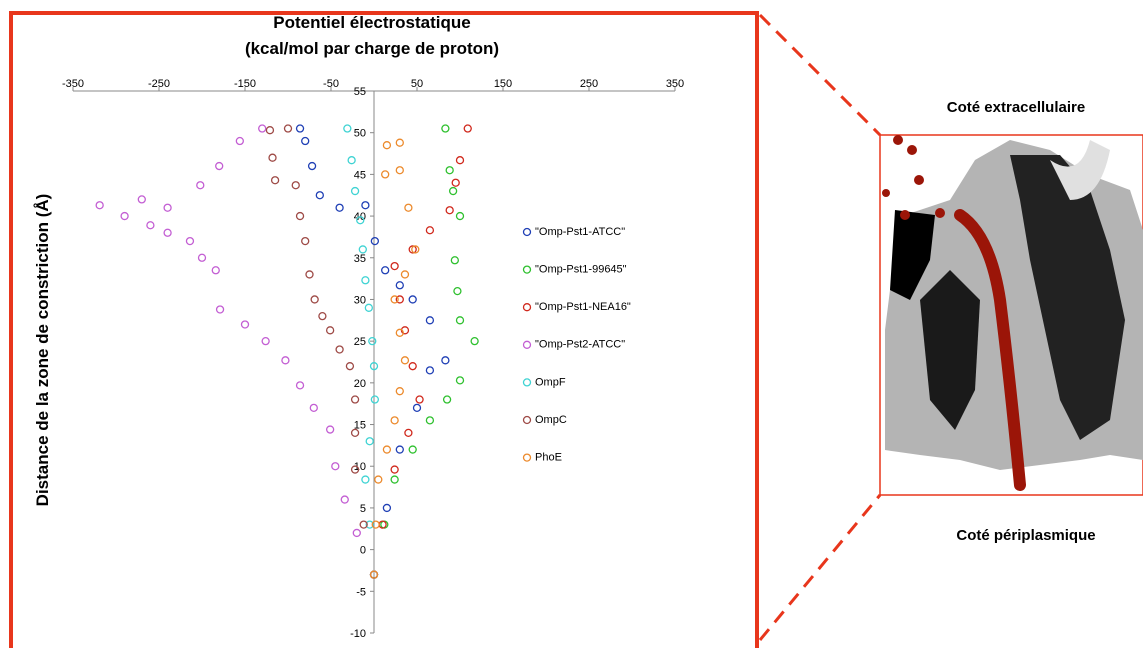 This screenshot has width=1143, height=653. What do you see at coordinates (361, 592) in the screenshot?
I see `y-tick-label: -5` at bounding box center [361, 592].